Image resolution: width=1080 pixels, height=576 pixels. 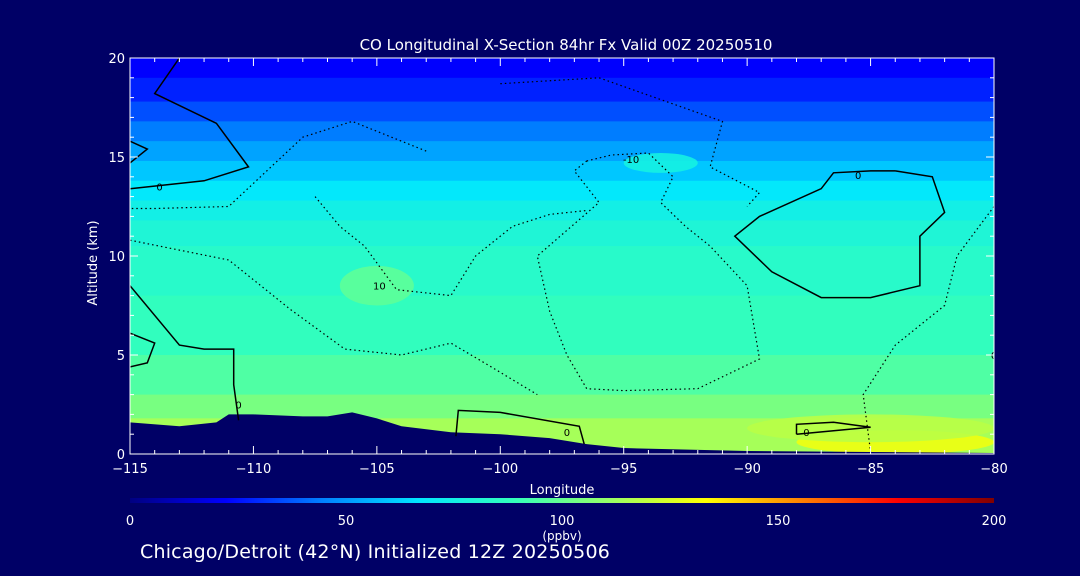 What do you see at coordinates (130, 521) in the screenshot?
I see `colorbar-tick-label: 0` at bounding box center [130, 521].